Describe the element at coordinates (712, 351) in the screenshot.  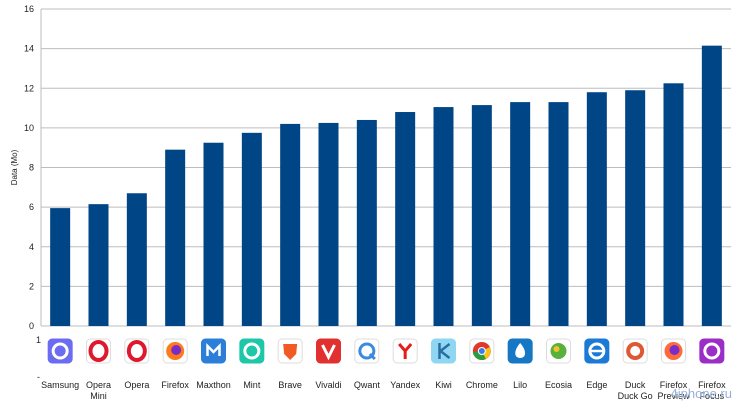
I see `firefox-focus-icon` at that location.